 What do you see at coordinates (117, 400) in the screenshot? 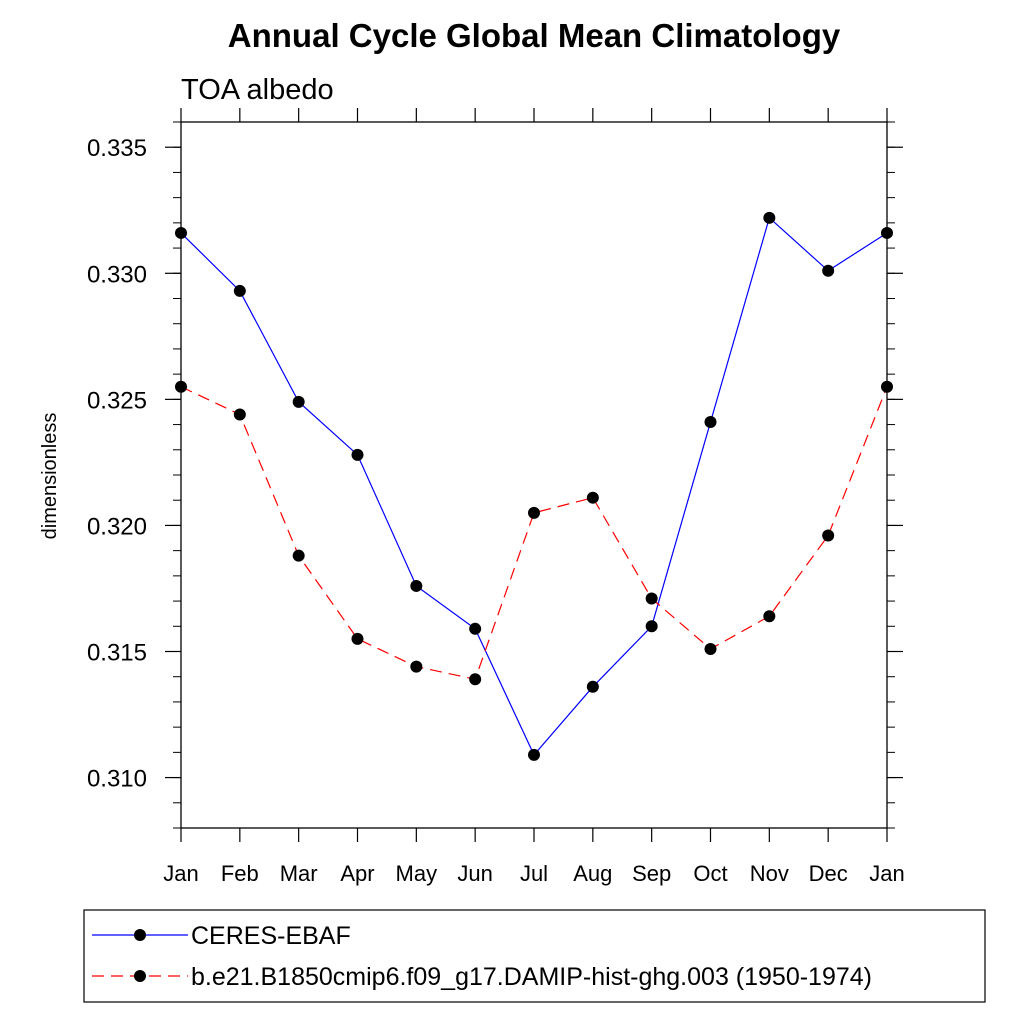
I see `y-tick-label: 0.325` at bounding box center [117, 400].